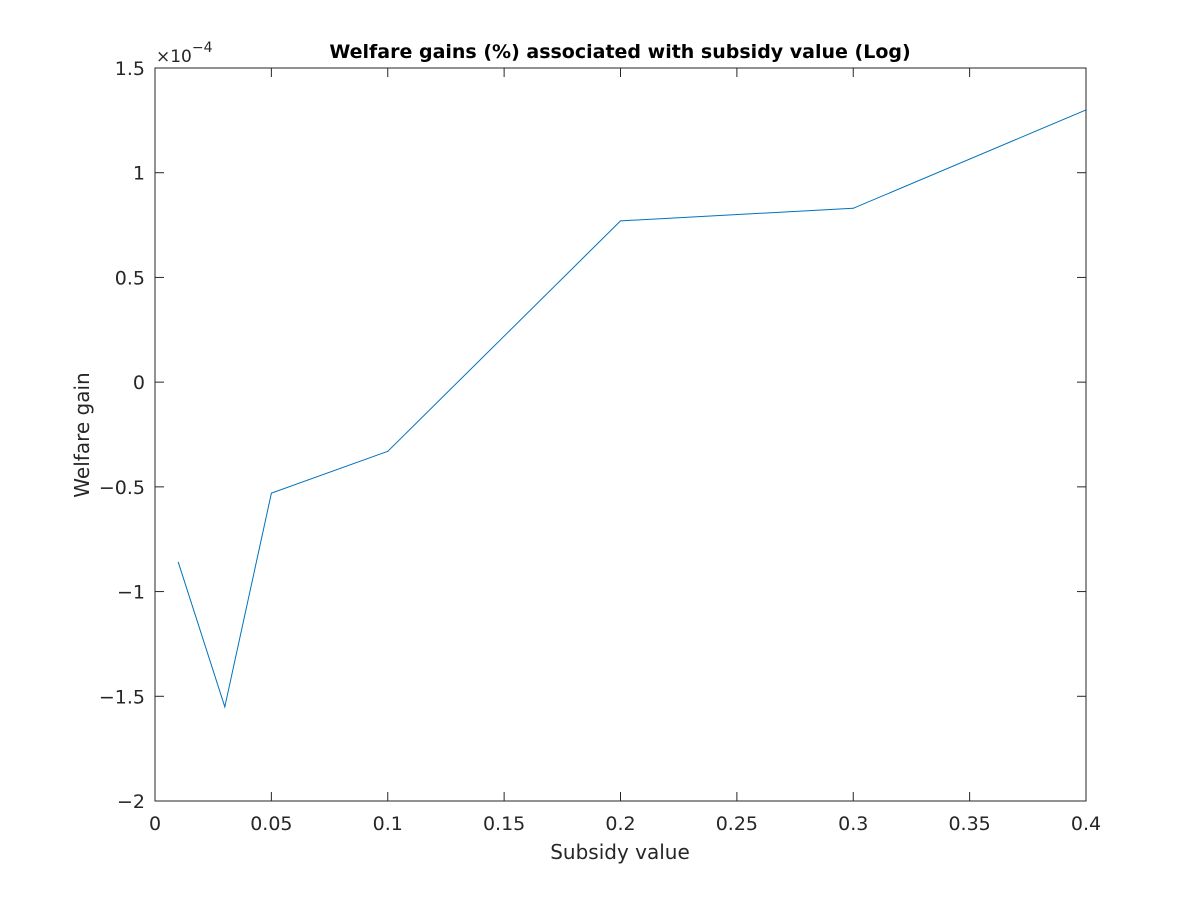 The image size is (1200, 900). What do you see at coordinates (130, 69) in the screenshot?
I see `y-tick-label: 1.5` at bounding box center [130, 69].